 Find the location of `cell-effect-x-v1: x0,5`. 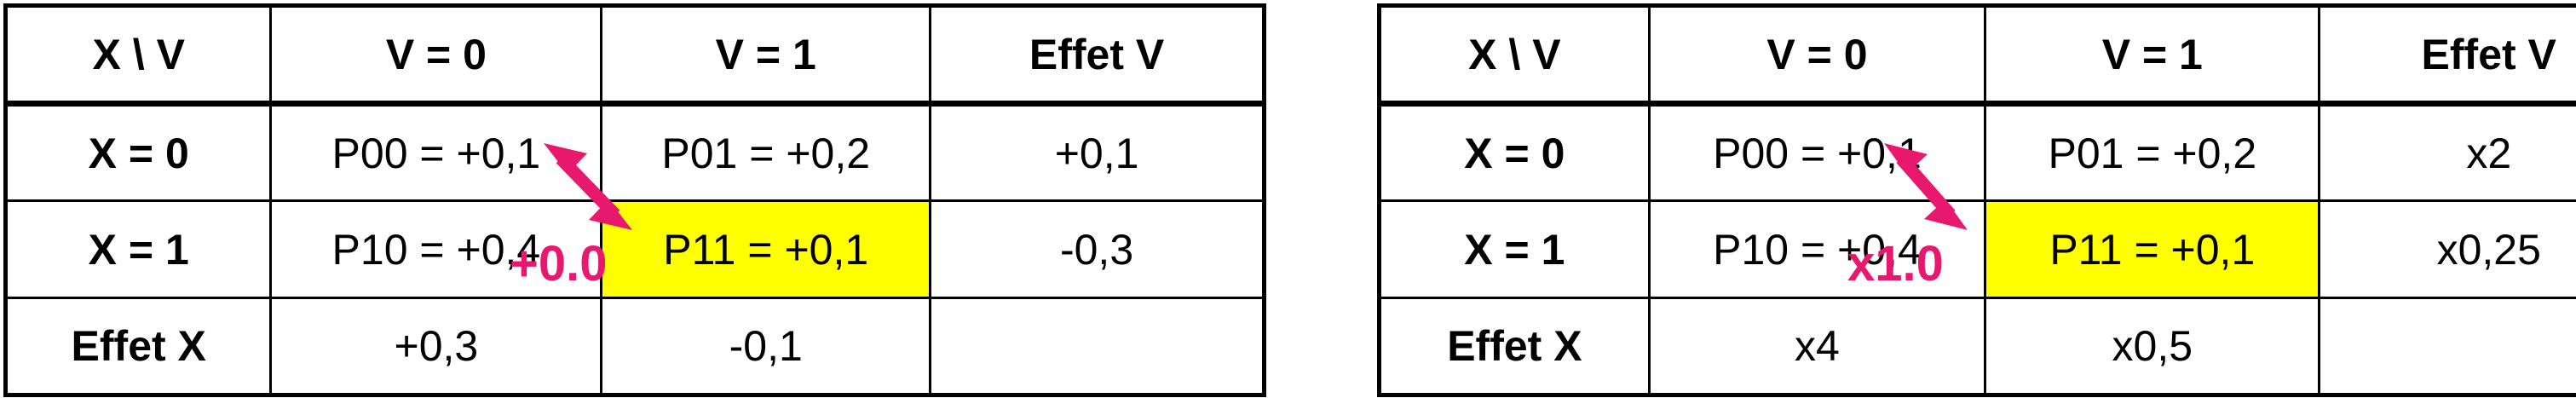

cell-effect-x-v1: x0,5 is located at coordinates (2152, 346).